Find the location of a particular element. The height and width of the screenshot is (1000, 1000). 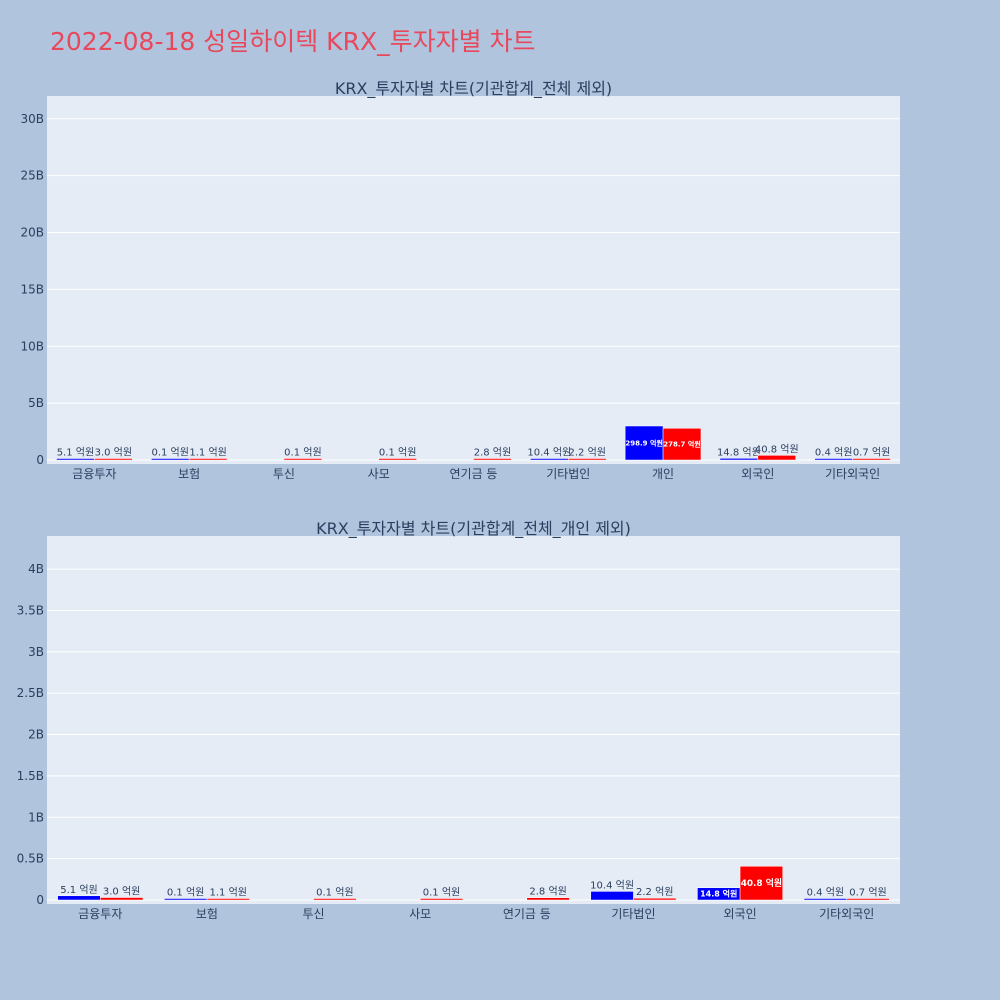

page-title: 2022-08-18 성일하이텍 KRX_투자자별 차트 is located at coordinates (293, 41).